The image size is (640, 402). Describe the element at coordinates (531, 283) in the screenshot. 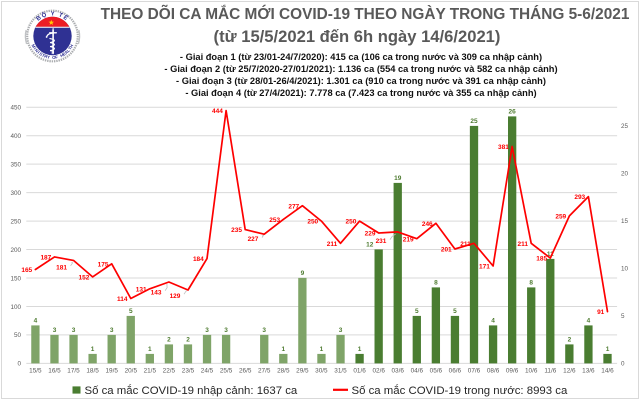

I see `svg-text: 8` at that location.